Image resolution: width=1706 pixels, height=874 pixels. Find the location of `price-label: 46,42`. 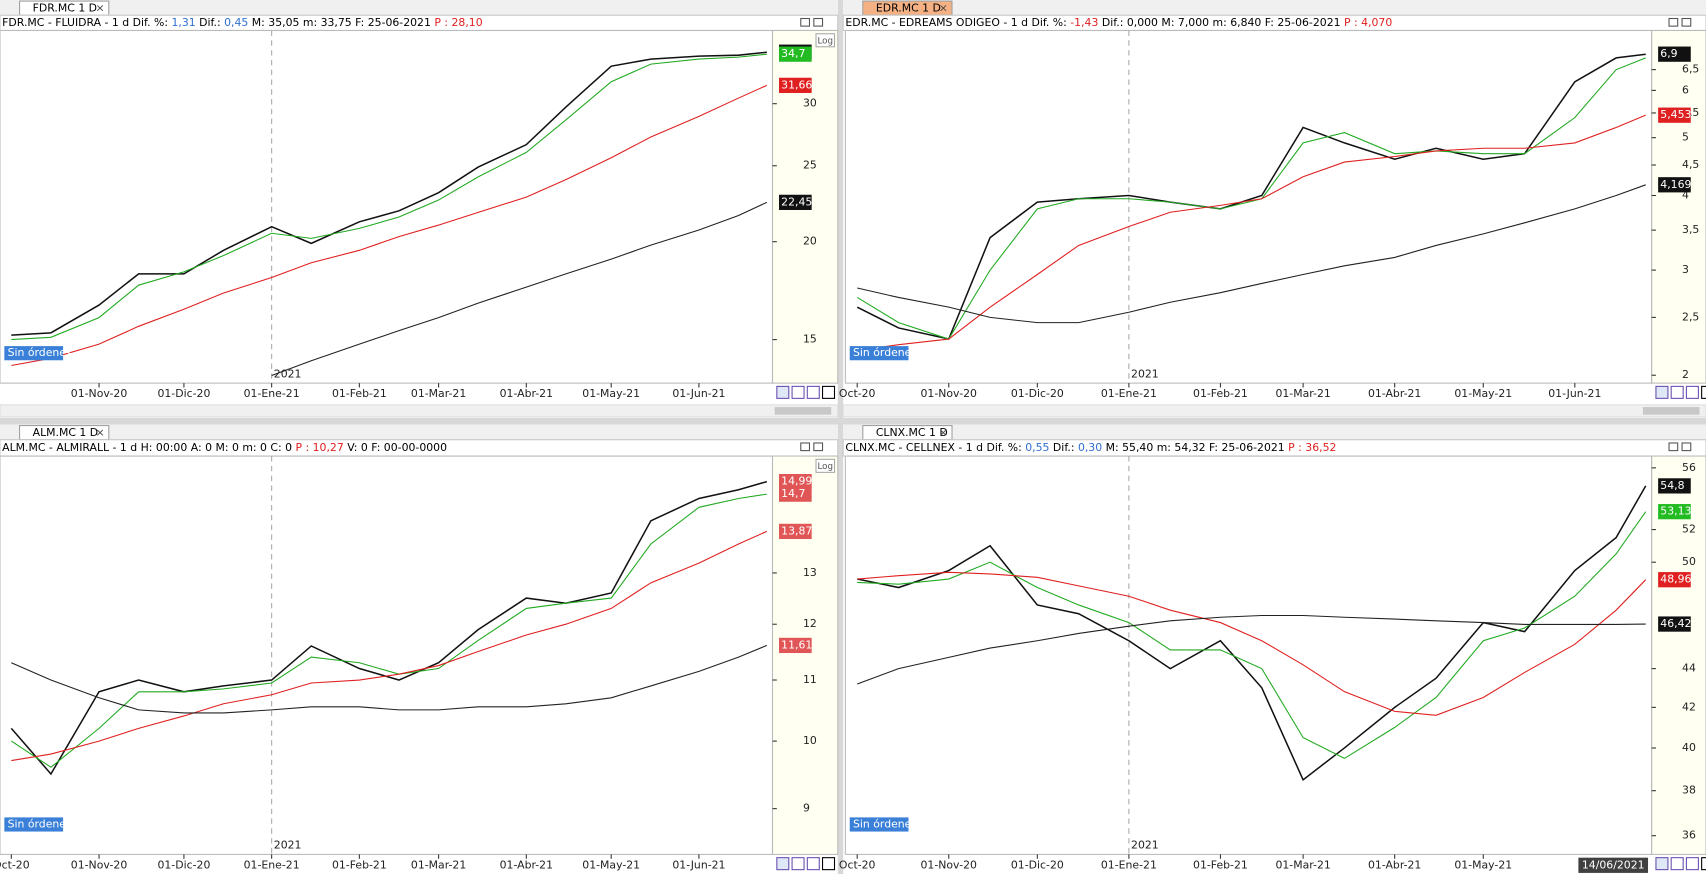

price-label: 46,42 is located at coordinates (1675, 623).